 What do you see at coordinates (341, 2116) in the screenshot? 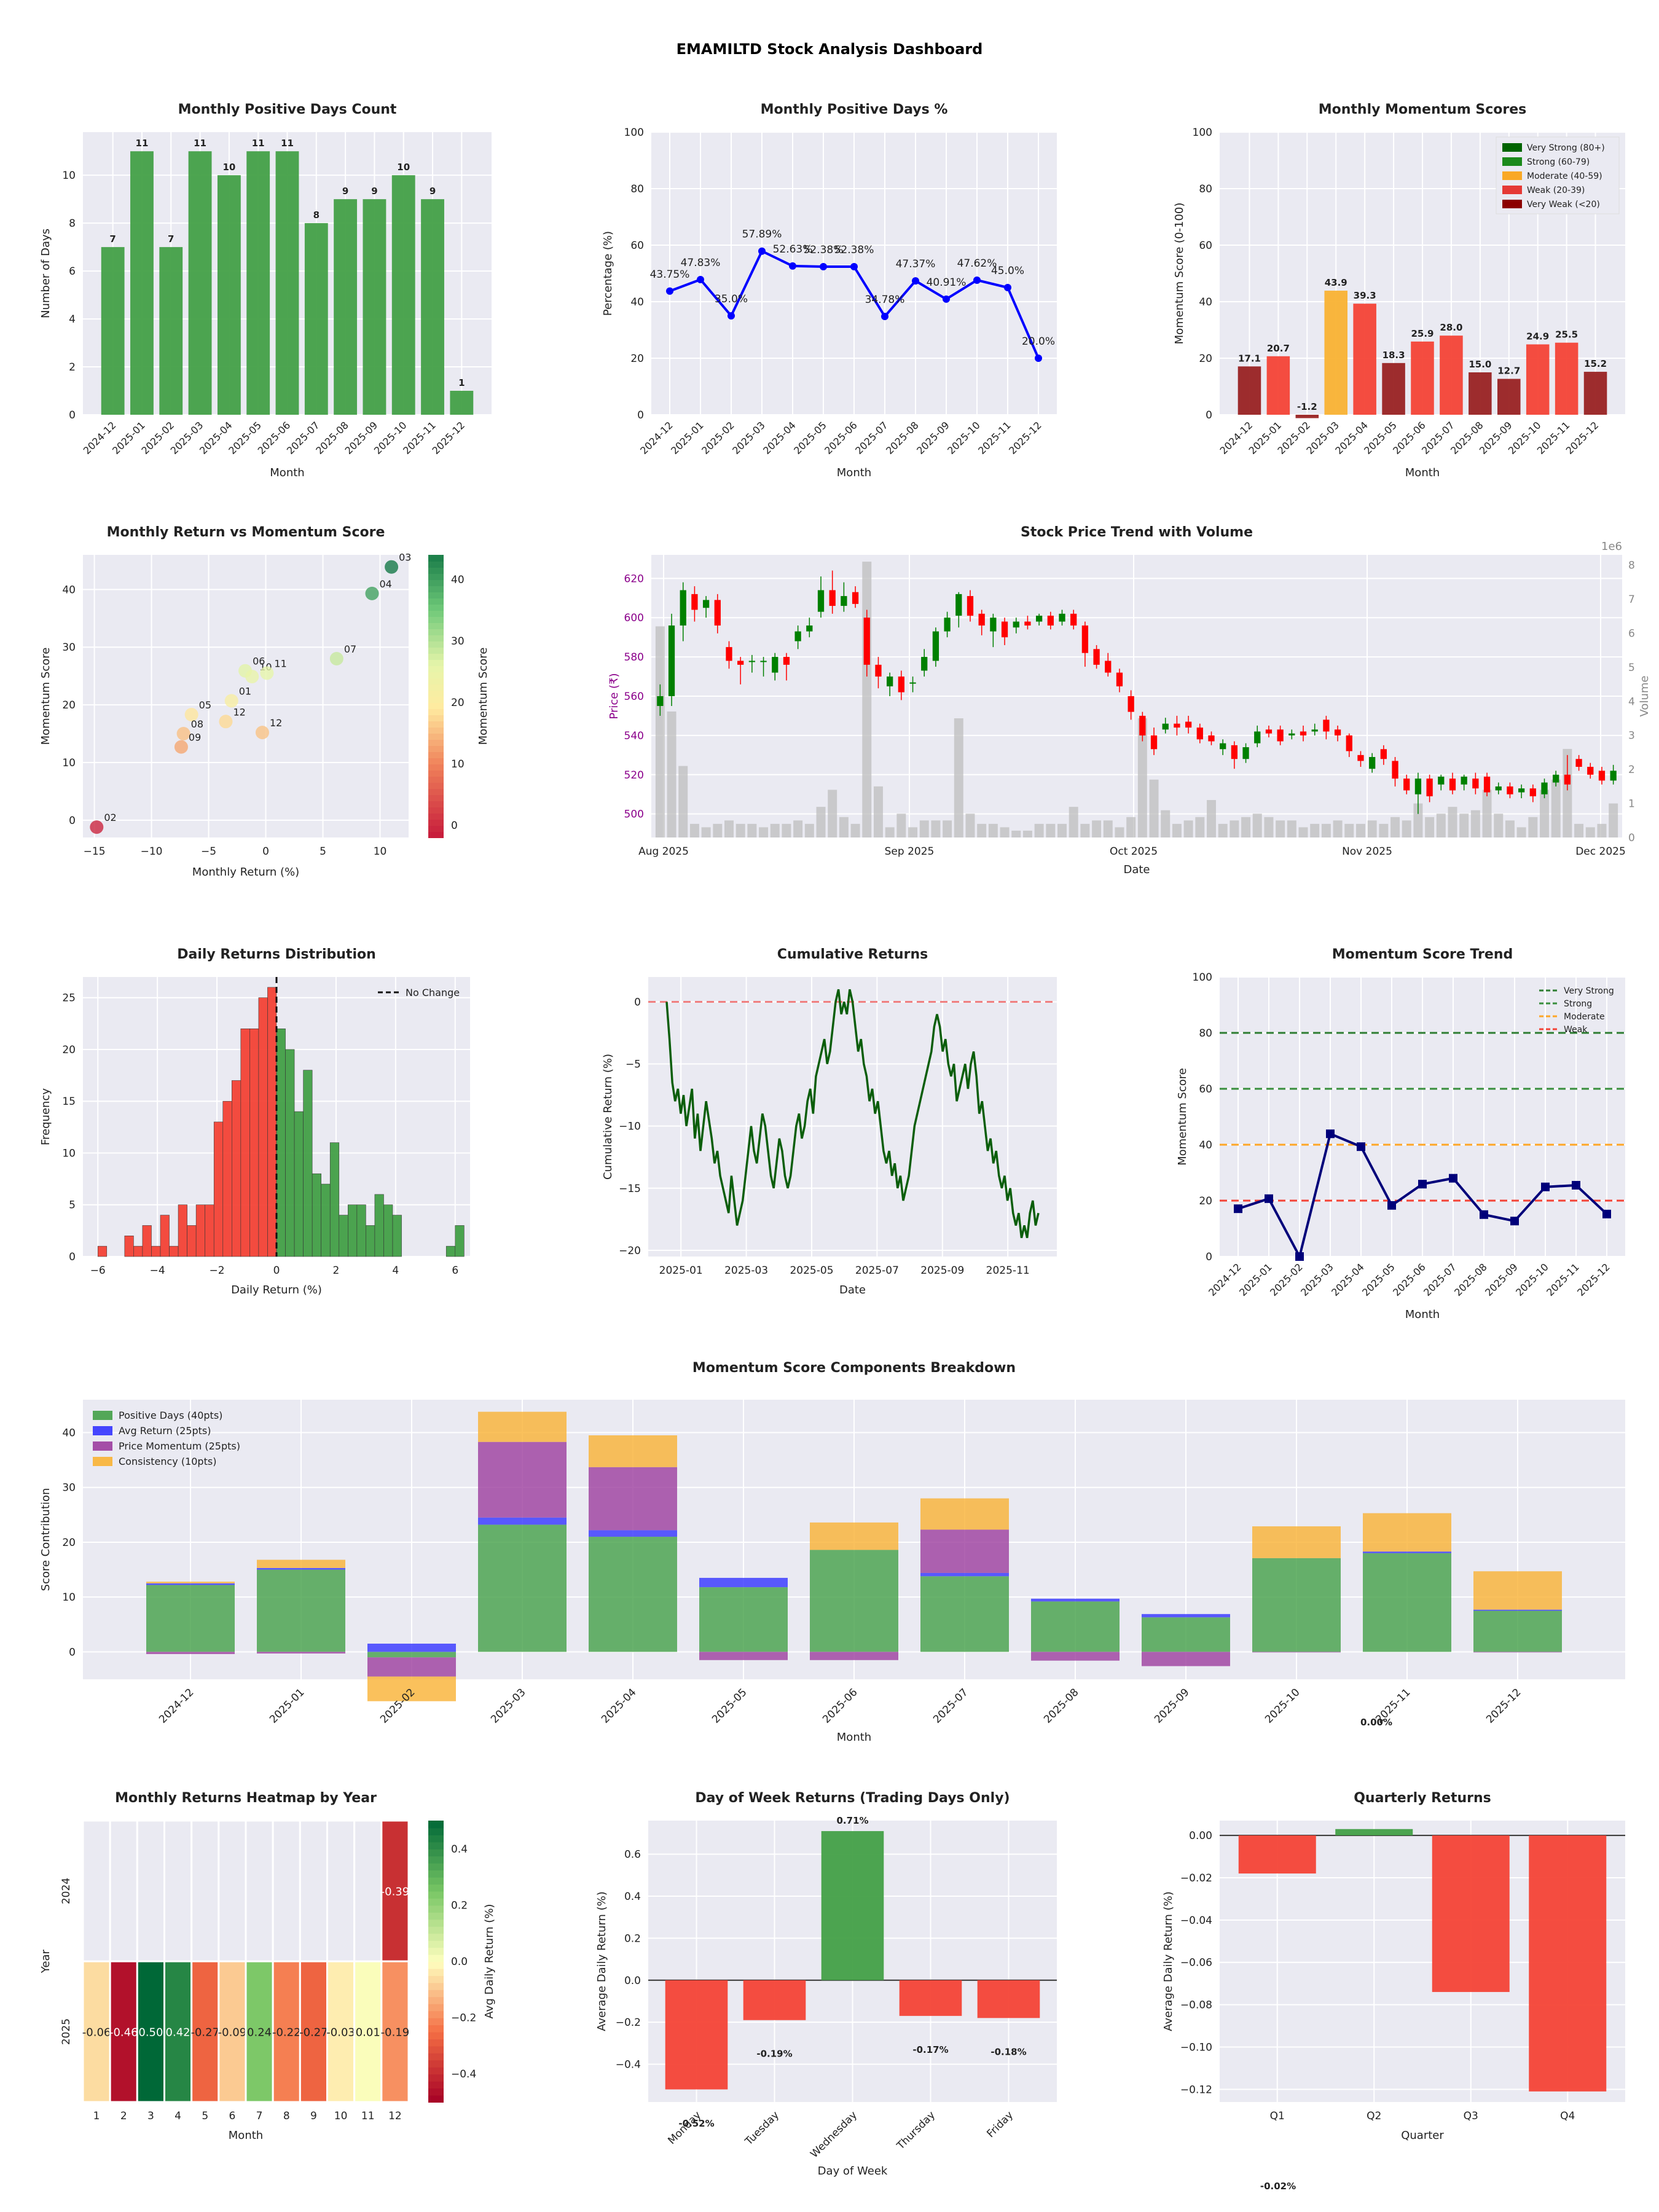
I see `x-tick-label: 10` at bounding box center [341, 2116].